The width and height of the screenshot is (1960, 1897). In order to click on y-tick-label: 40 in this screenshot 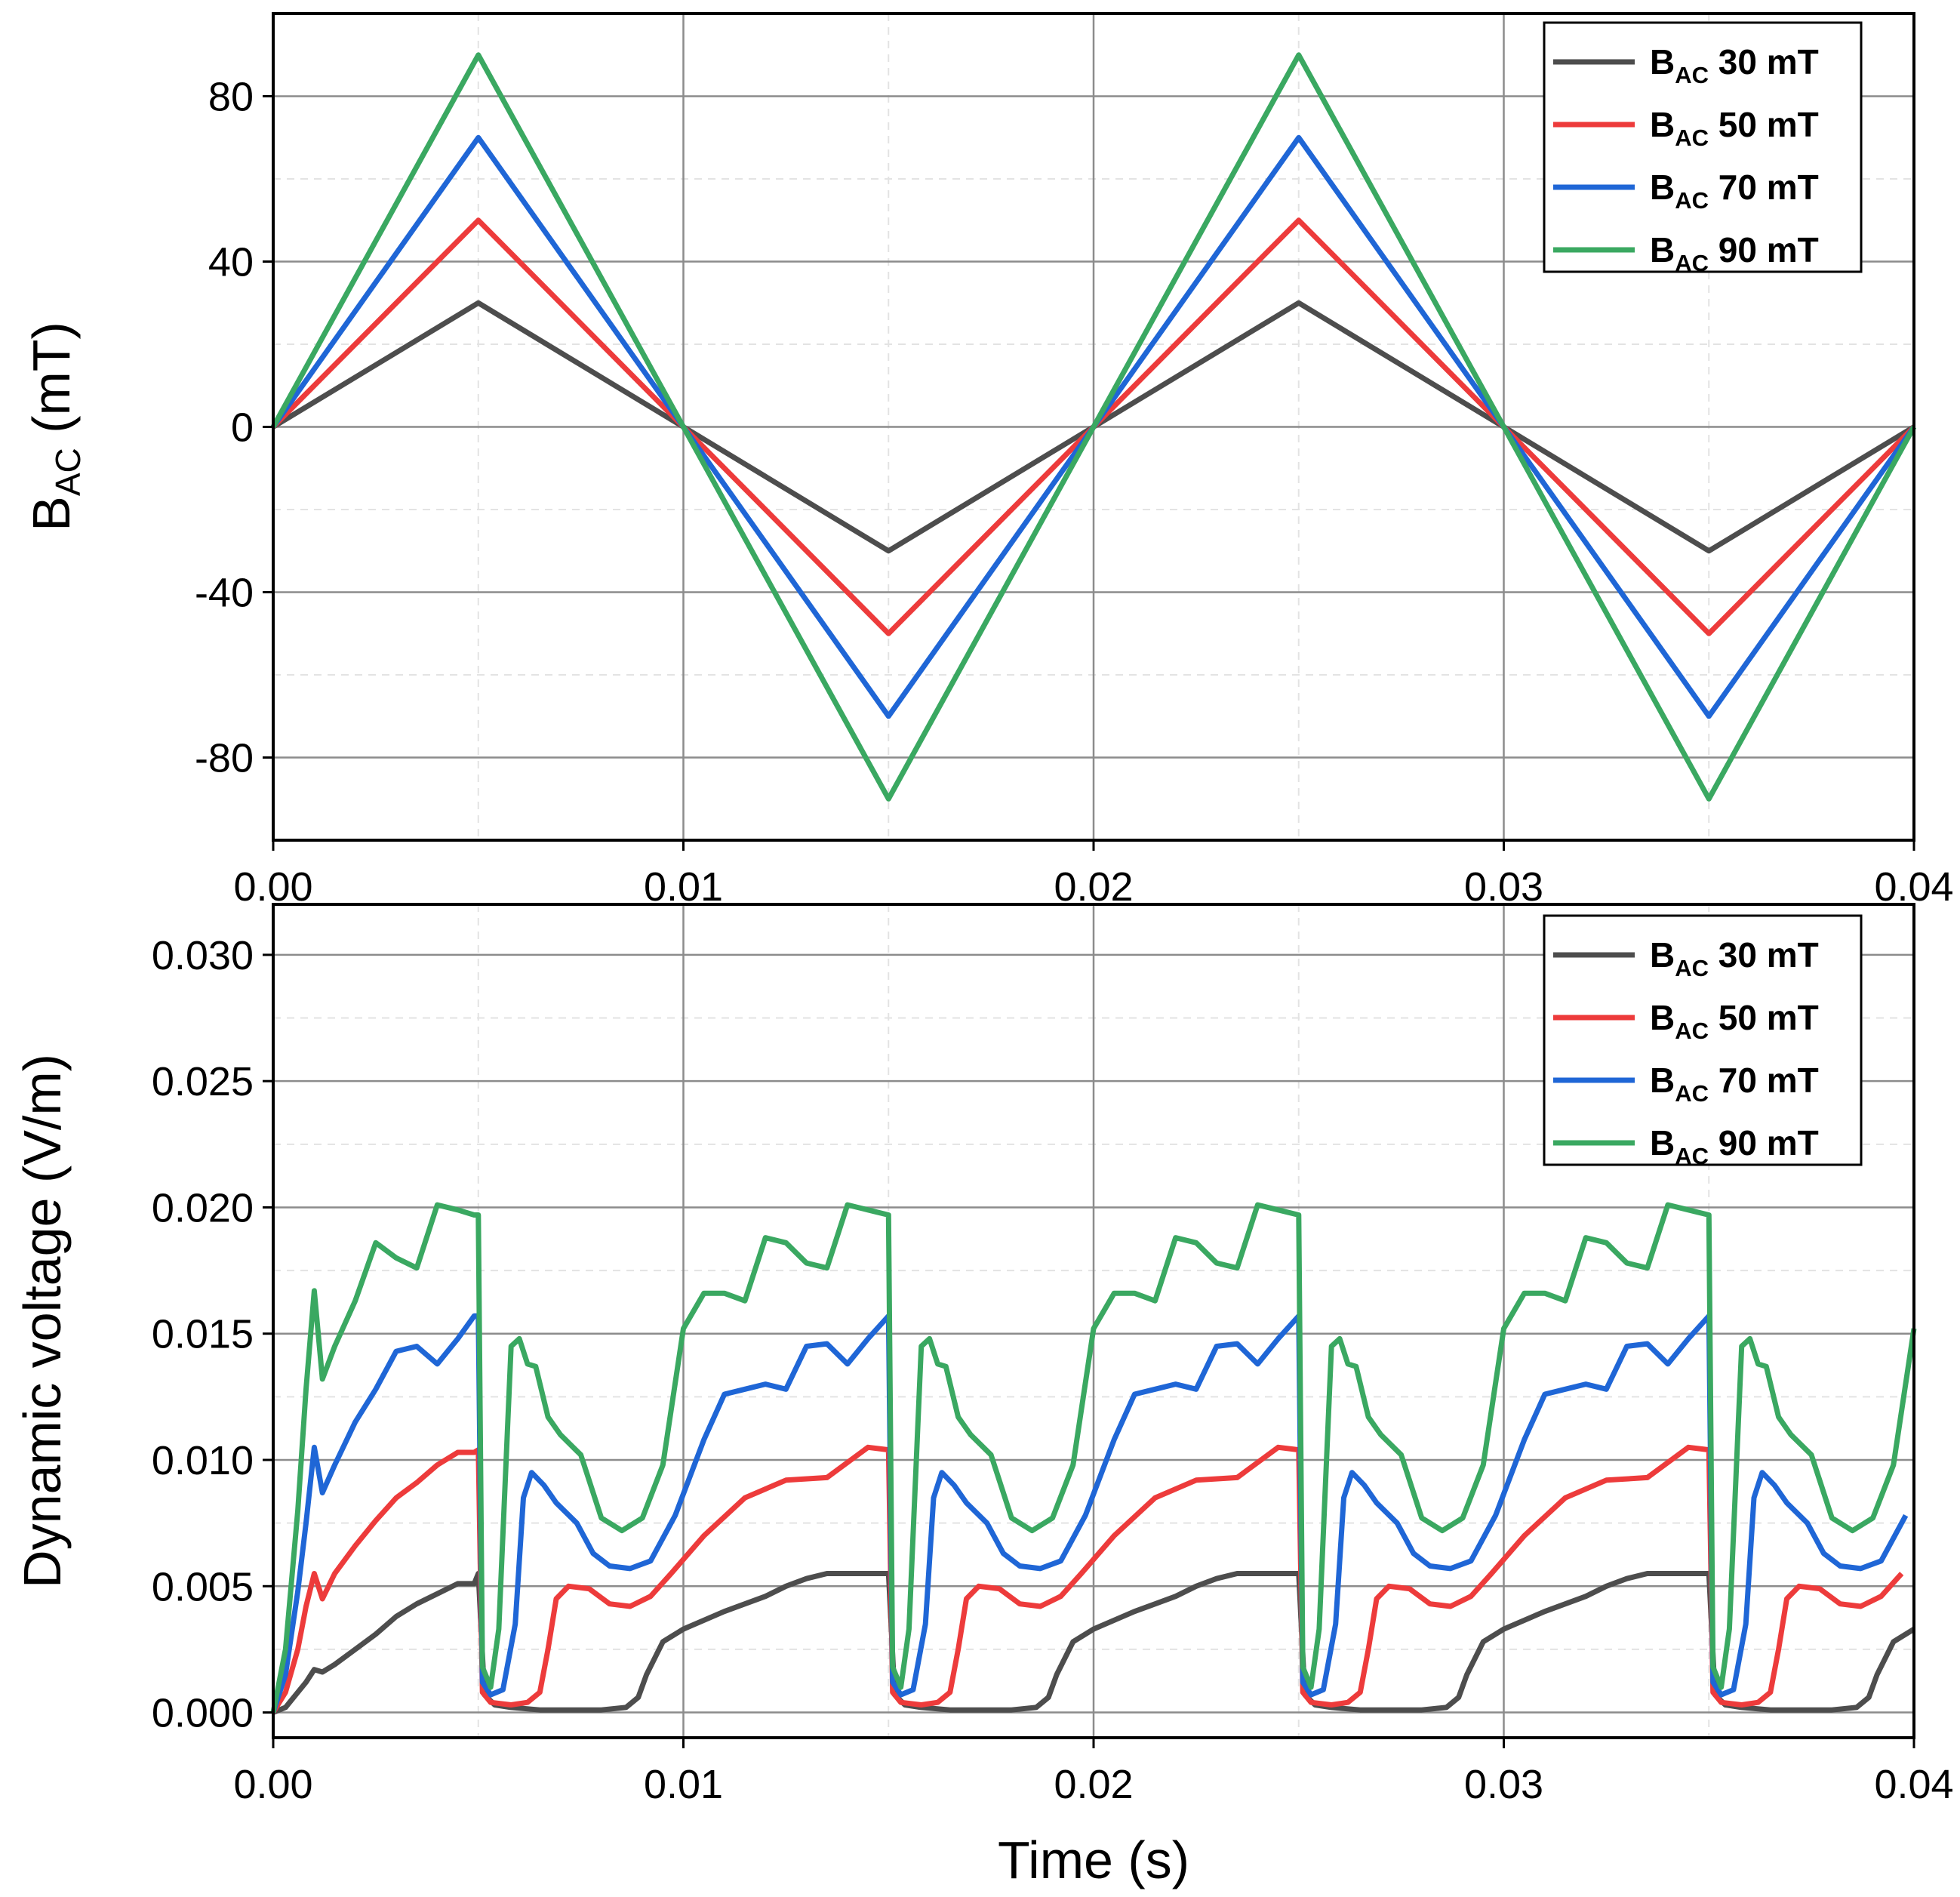, I will do `click(231, 263)`.